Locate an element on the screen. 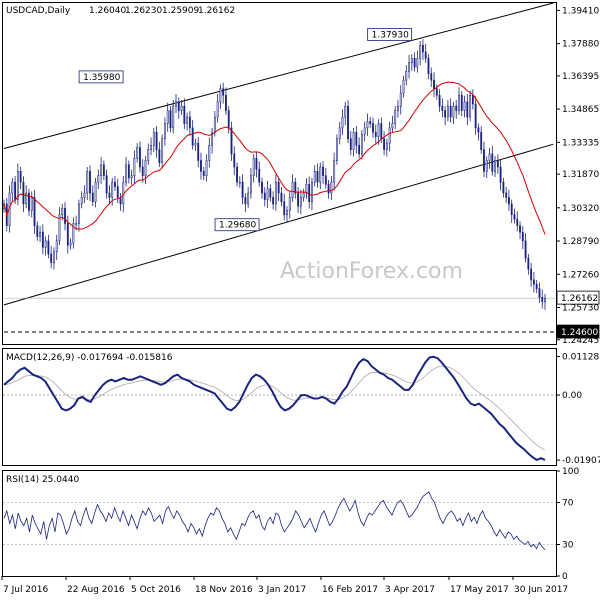 The width and height of the screenshot is (600, 600). ohlc-low: 1.25909 is located at coordinates (180, 11).